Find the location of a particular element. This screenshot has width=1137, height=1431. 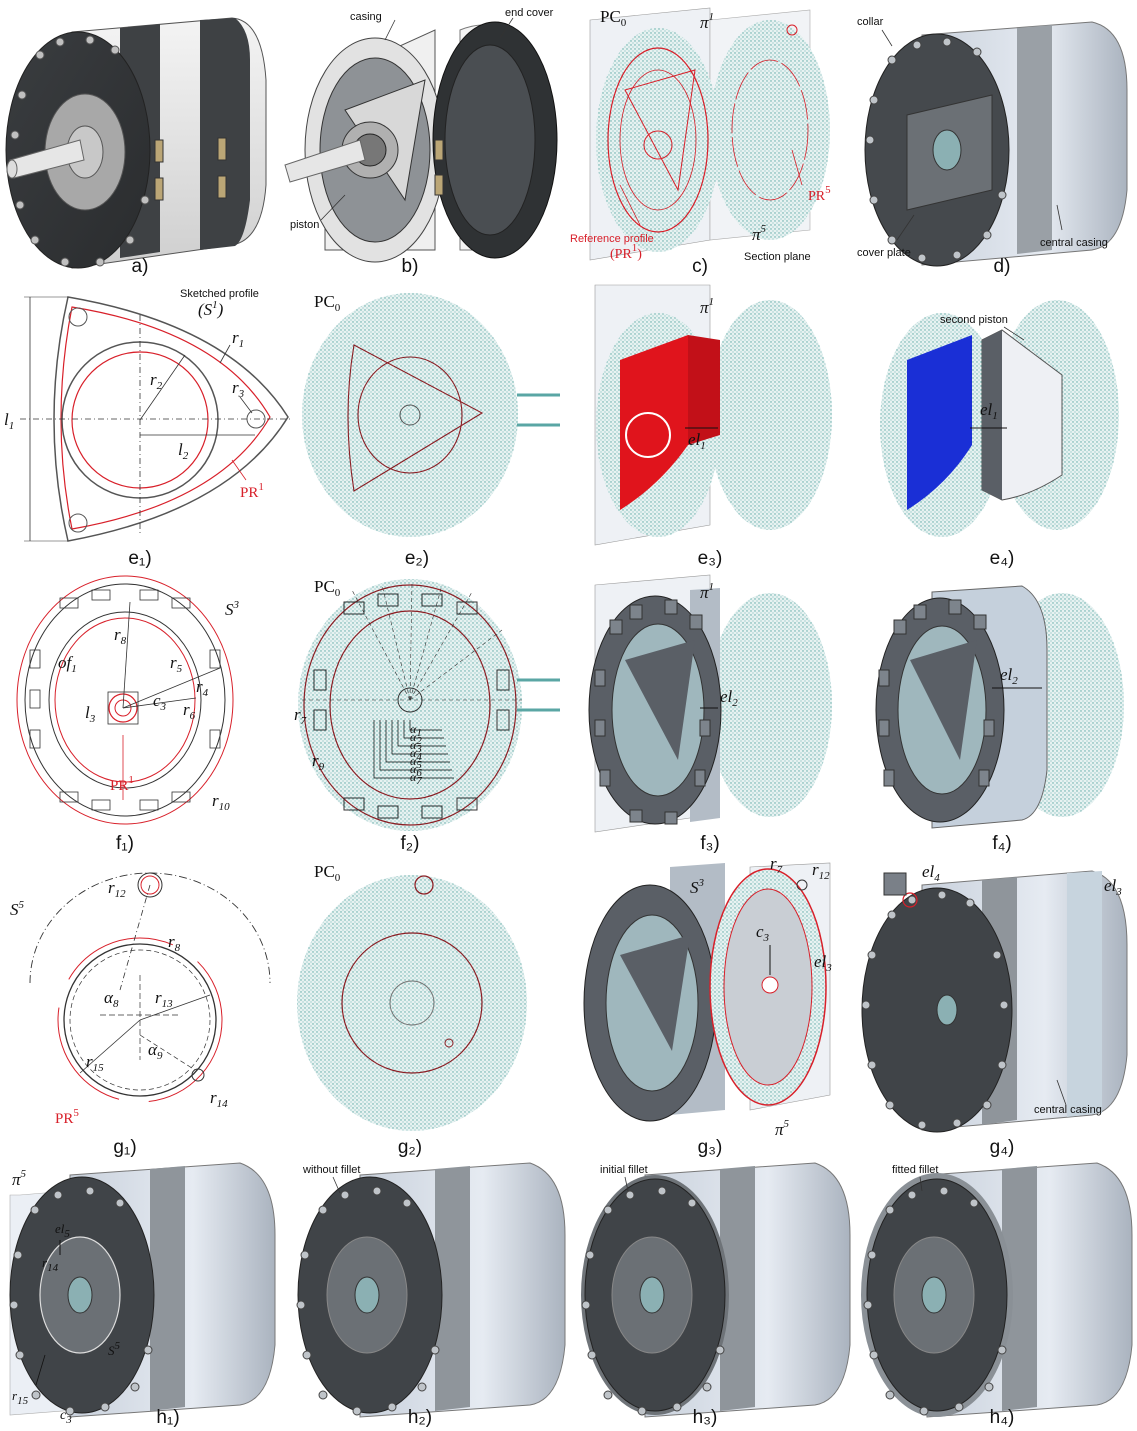

label-alpha7-f2: α7 is located at coordinates (416, 778).